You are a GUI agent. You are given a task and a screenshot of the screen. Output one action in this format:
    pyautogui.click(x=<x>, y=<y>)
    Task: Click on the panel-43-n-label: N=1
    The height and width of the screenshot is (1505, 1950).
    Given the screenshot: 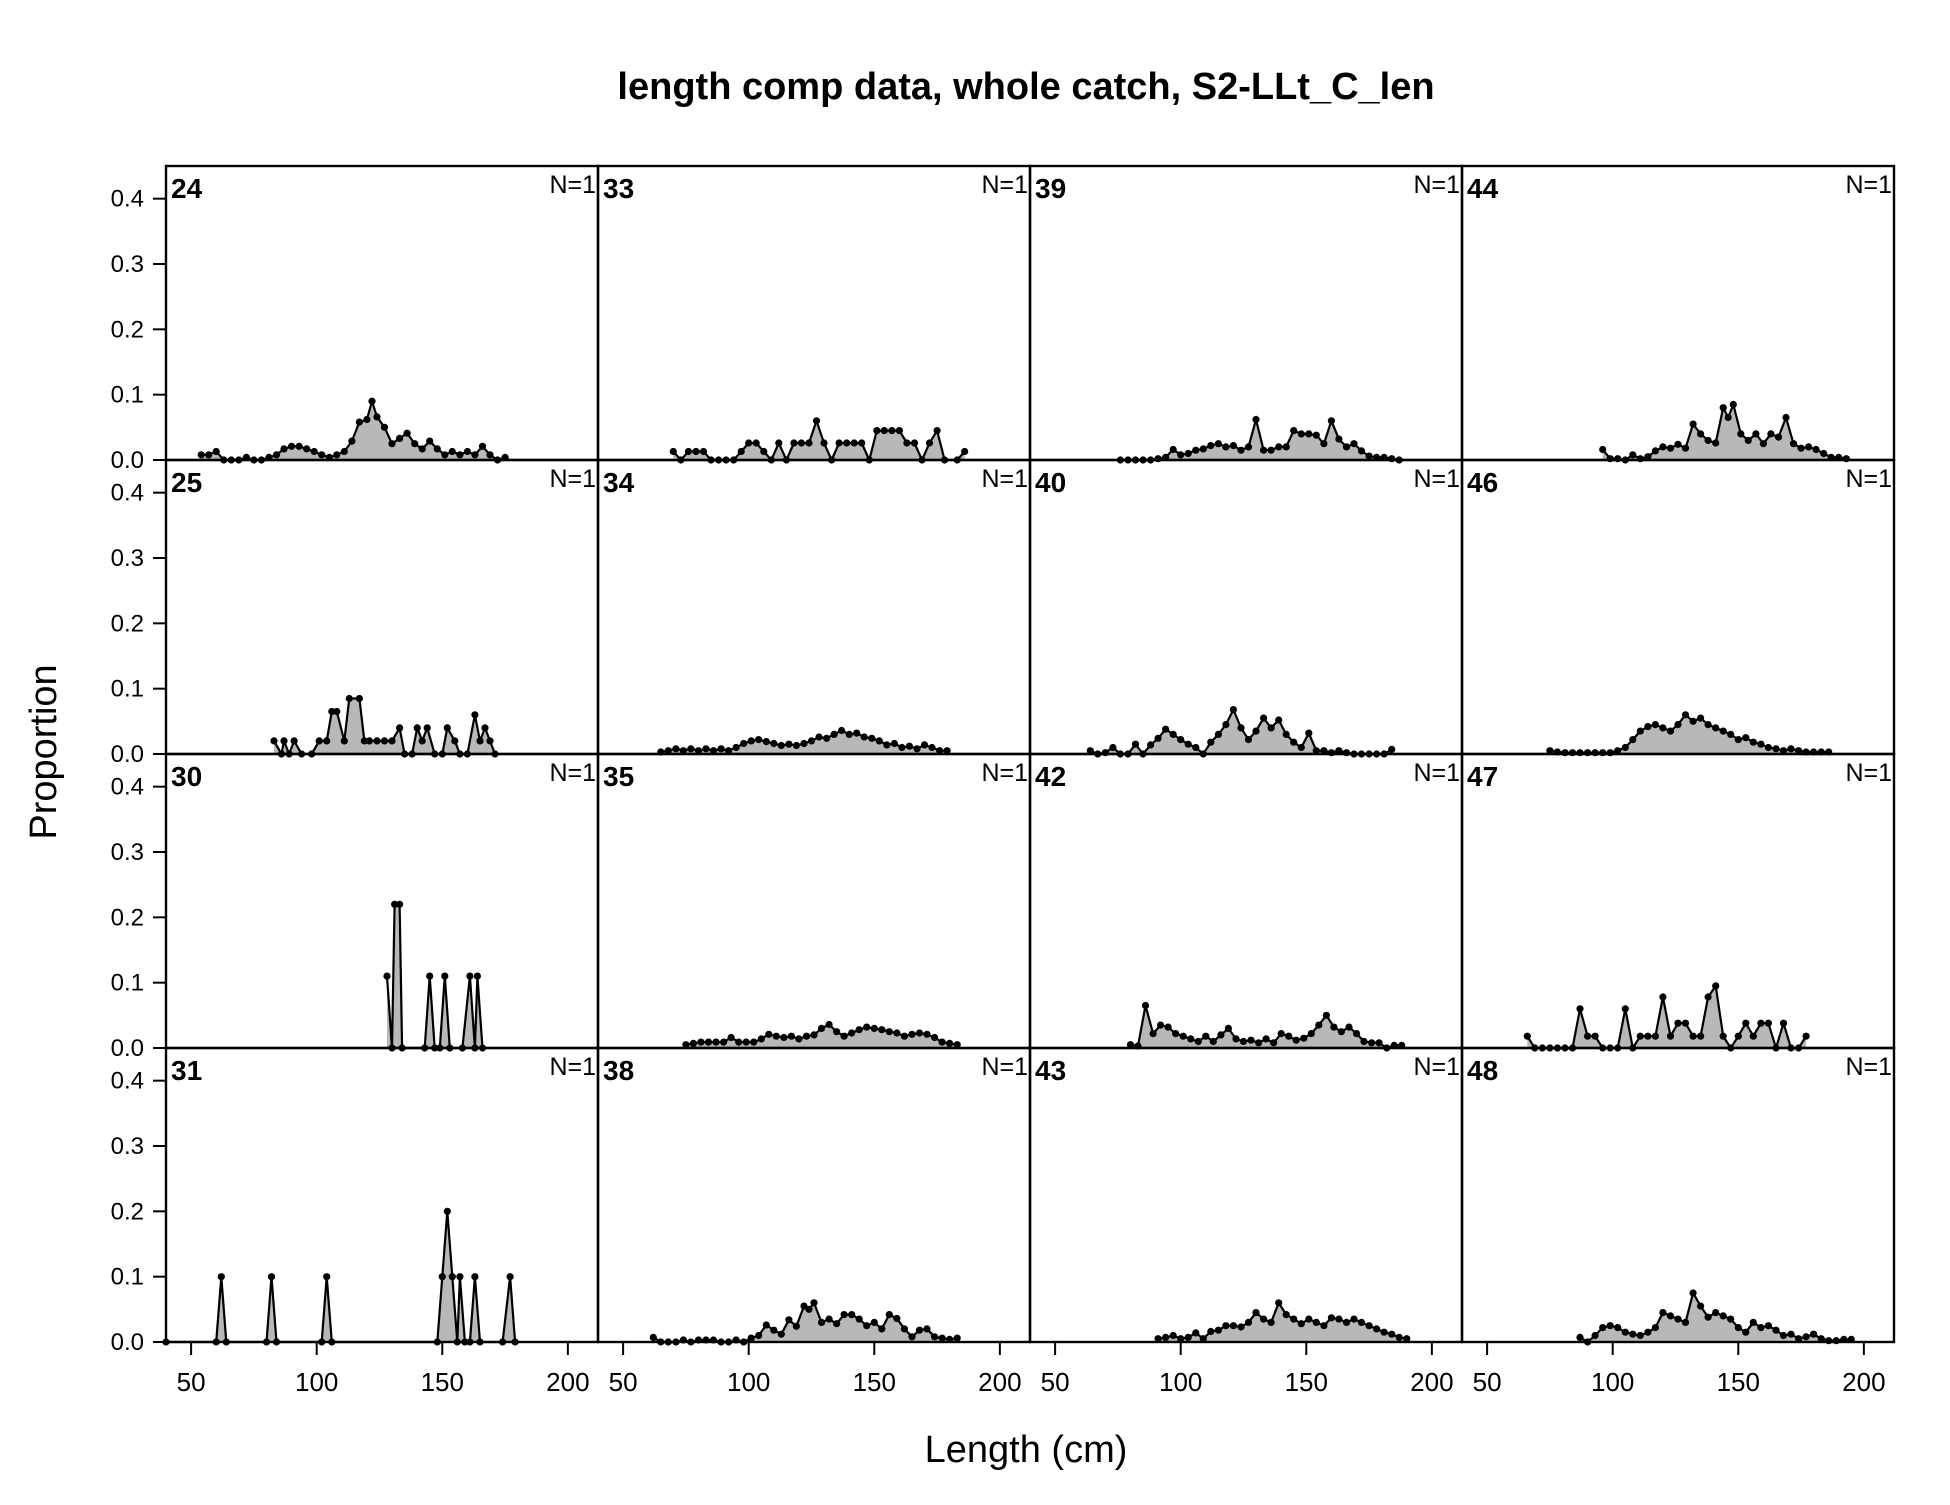 What is the action you would take?
    pyautogui.click(x=1436, y=1067)
    